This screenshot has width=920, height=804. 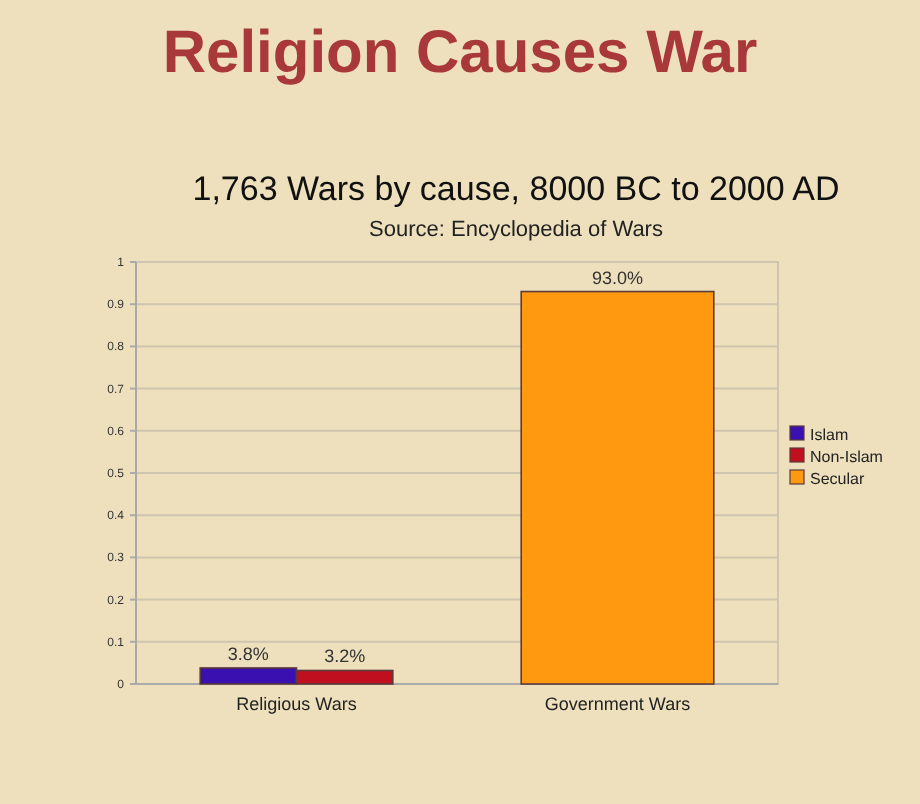 What do you see at coordinates (516, 189) in the screenshot?
I see `chart-subtitle: 1,763 Wars by cause, 8000 BC to 2000 AD` at bounding box center [516, 189].